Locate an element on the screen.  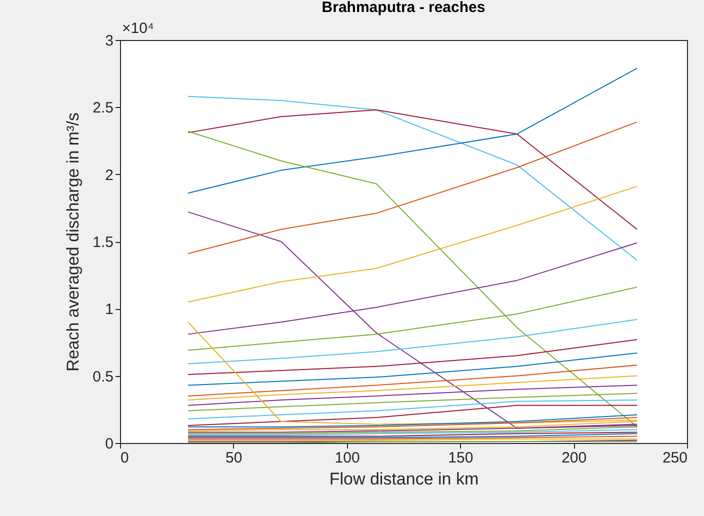
x-tick-label: 0 is located at coordinates (124, 458).